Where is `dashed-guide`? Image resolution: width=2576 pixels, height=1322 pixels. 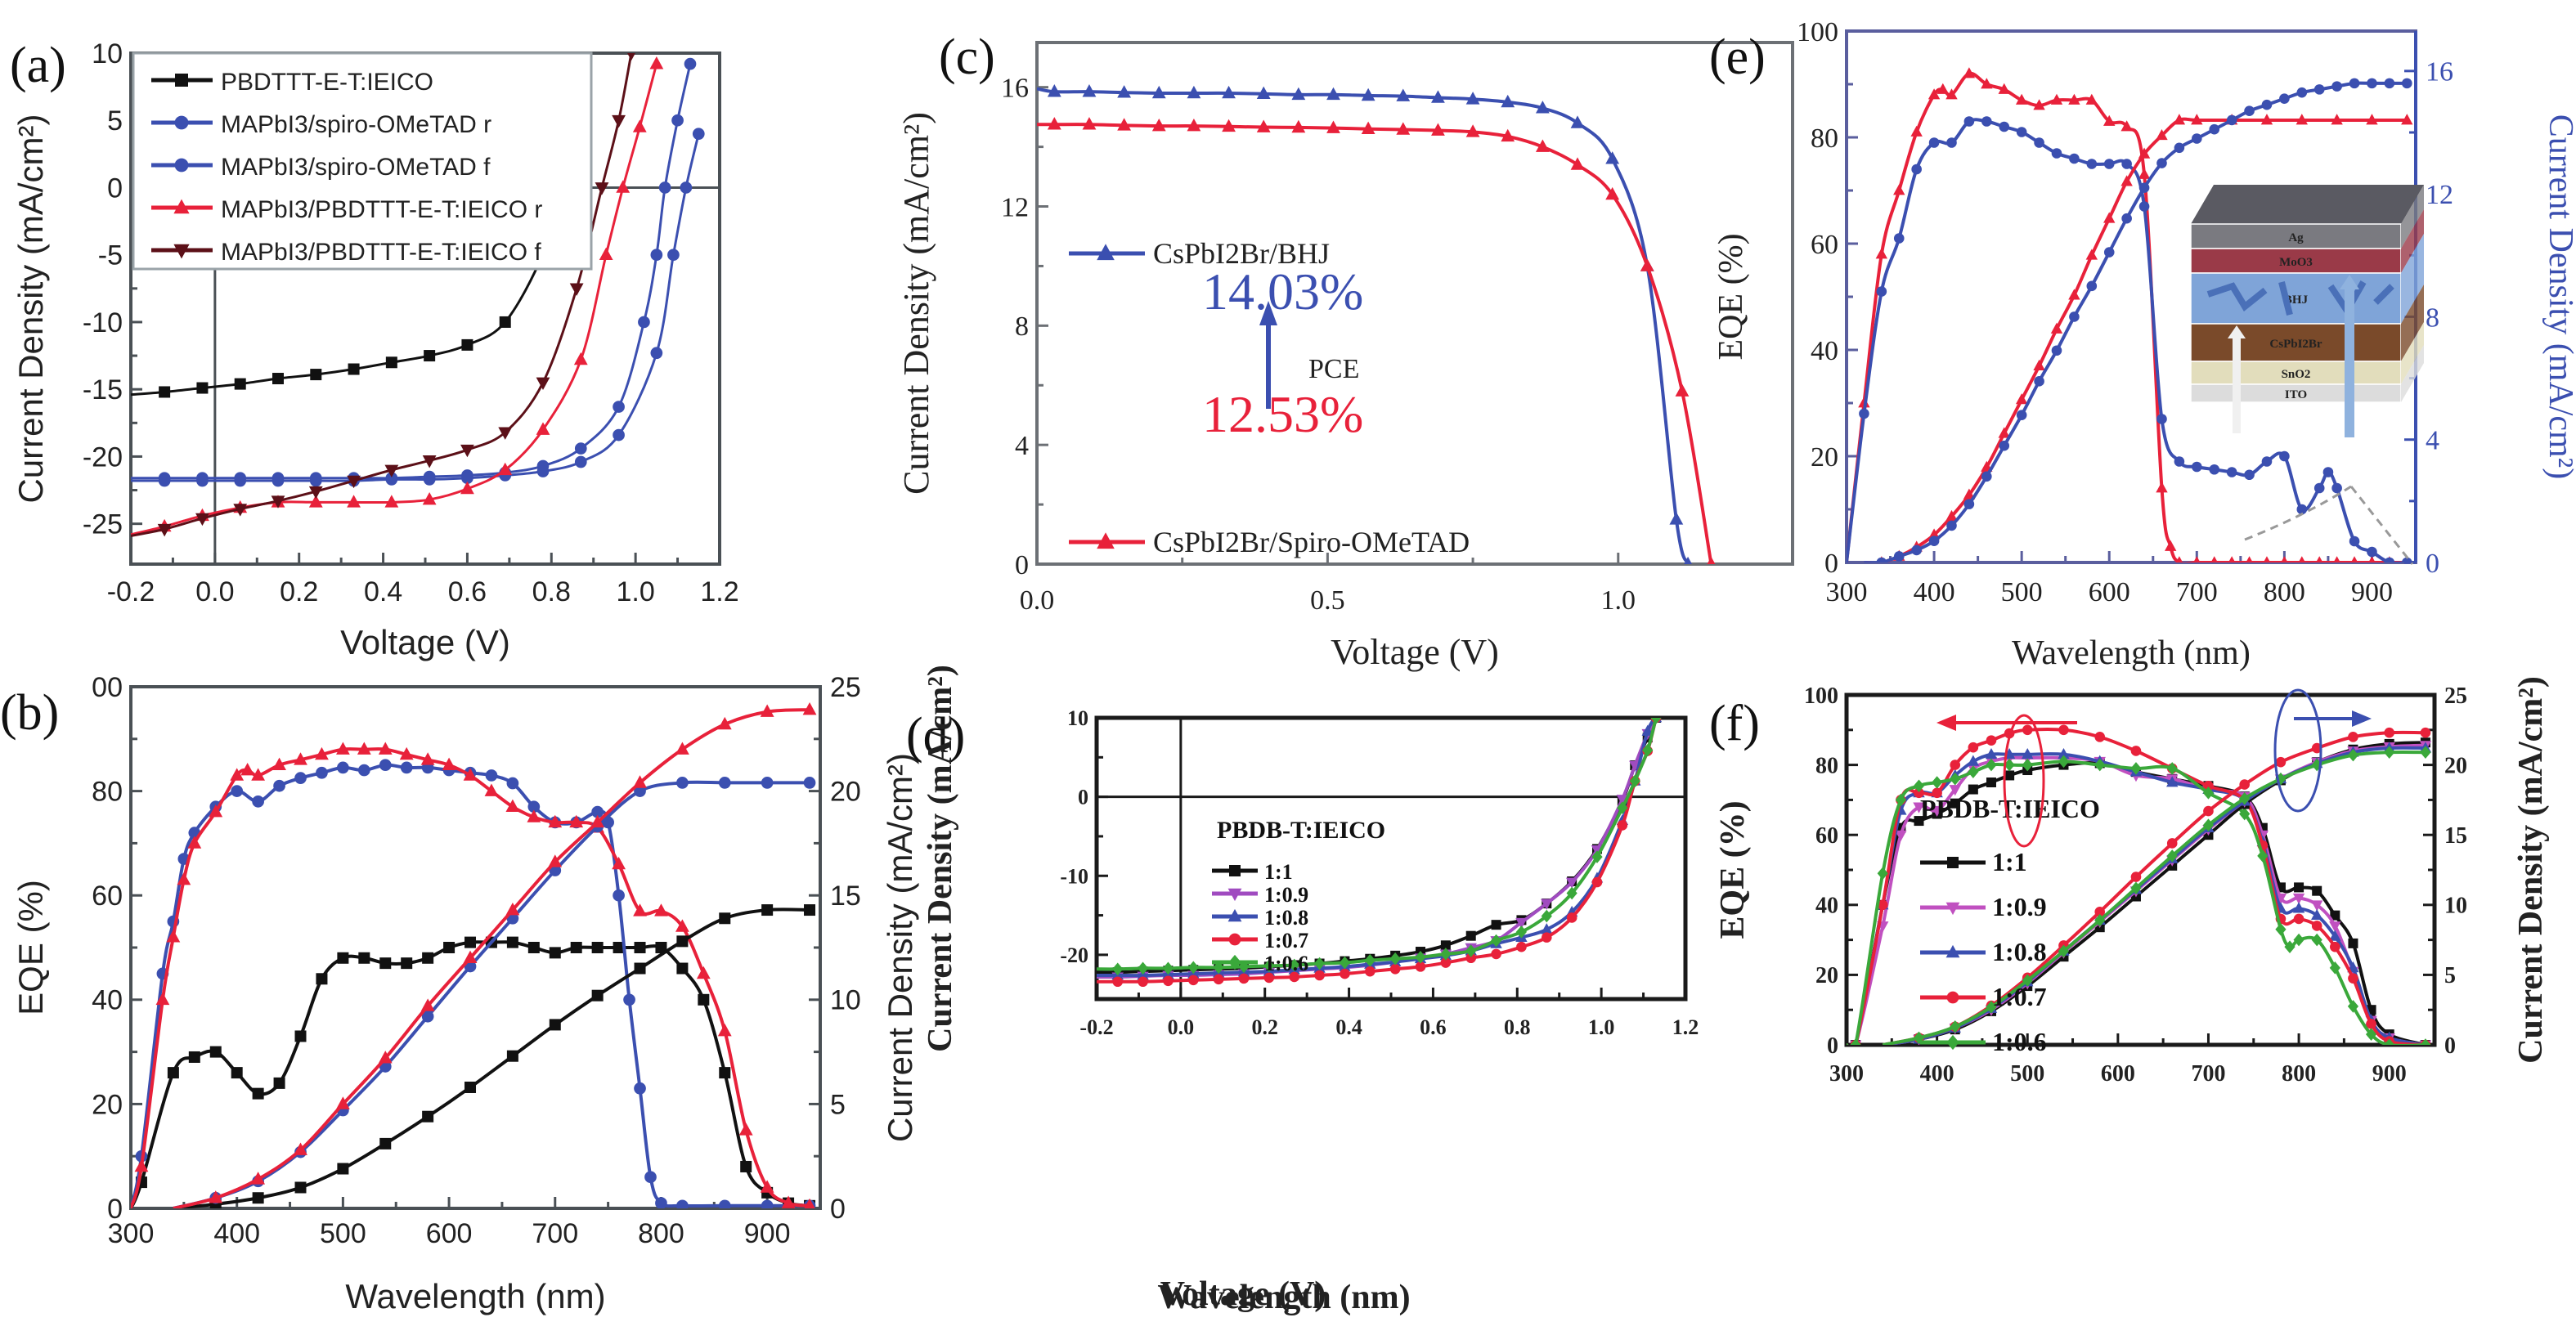
dashed-guide is located at coordinates (2329, 525).